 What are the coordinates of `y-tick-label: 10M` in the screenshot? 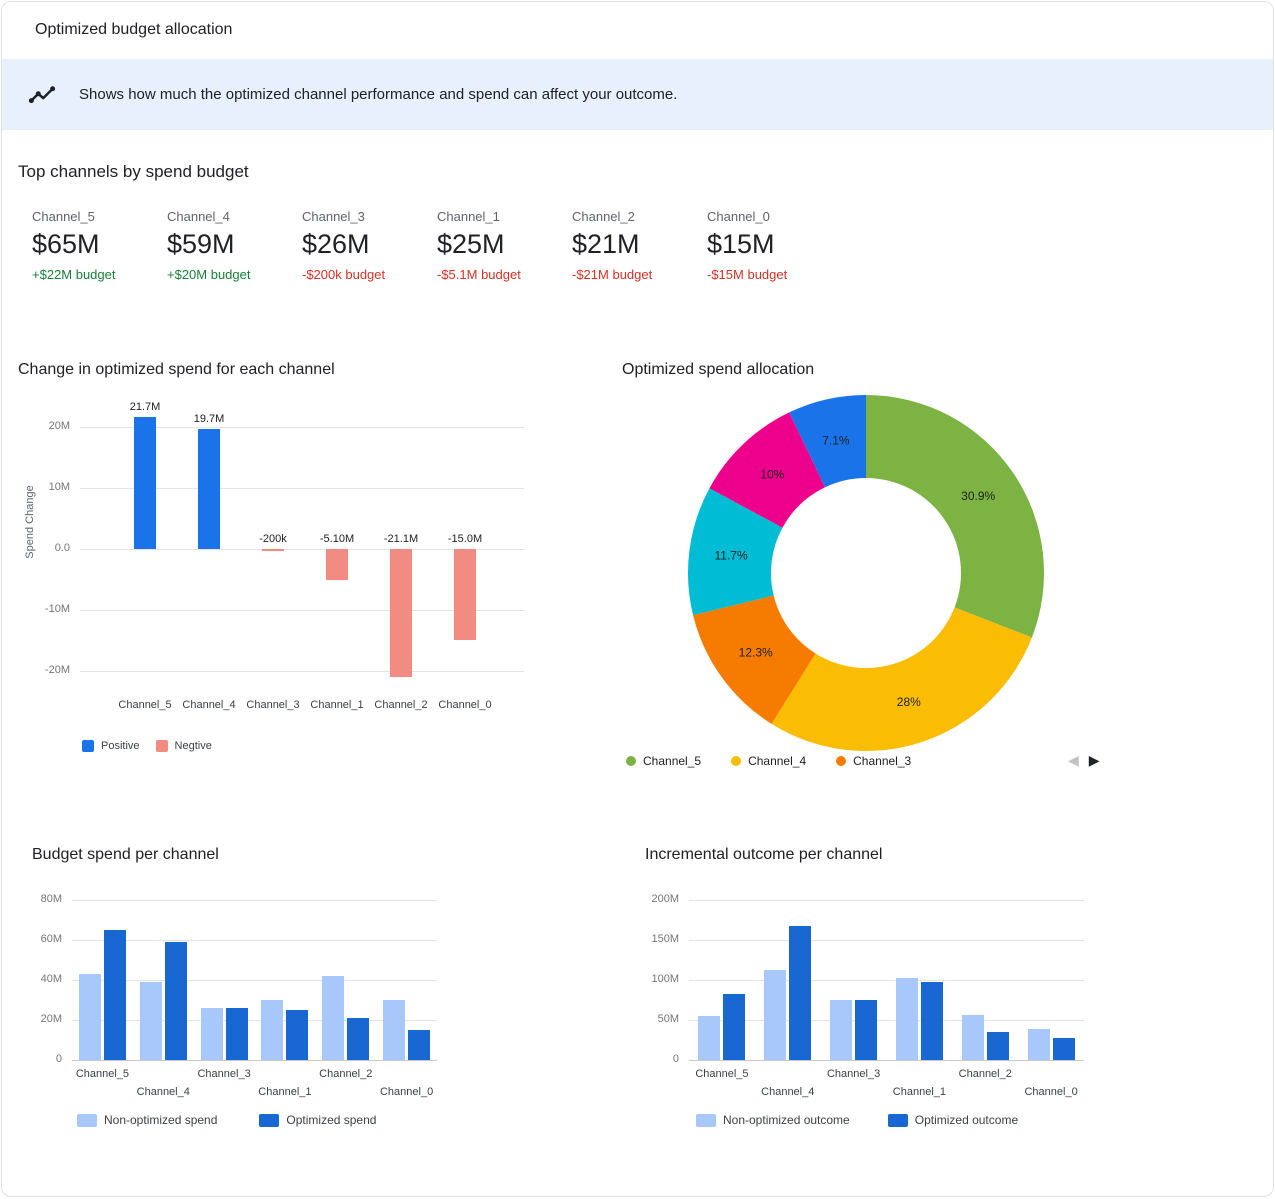 It's located at (59, 487).